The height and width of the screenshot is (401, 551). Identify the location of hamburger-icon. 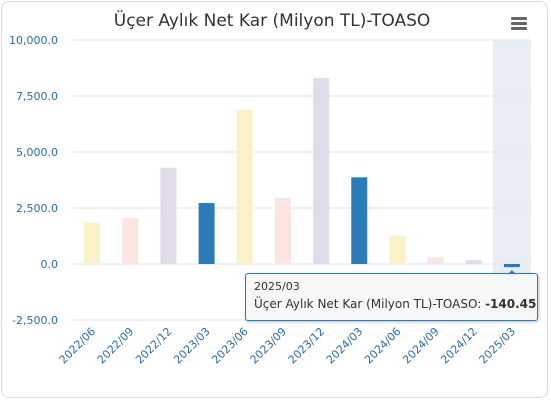
(519, 23).